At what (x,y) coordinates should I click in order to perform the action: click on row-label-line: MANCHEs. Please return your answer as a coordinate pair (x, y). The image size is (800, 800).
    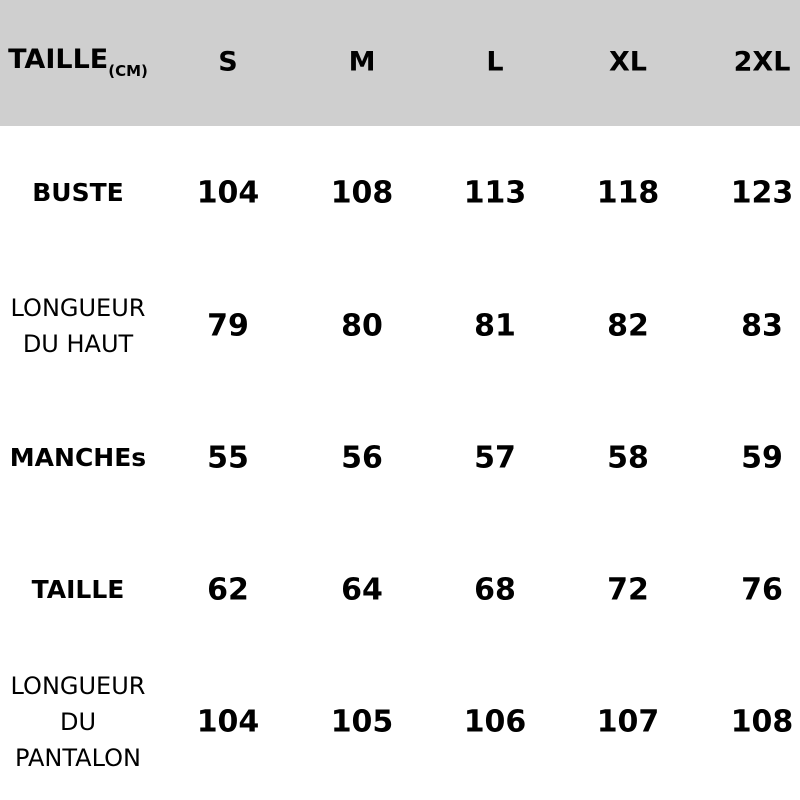
    Looking at the image, I should click on (78, 457).